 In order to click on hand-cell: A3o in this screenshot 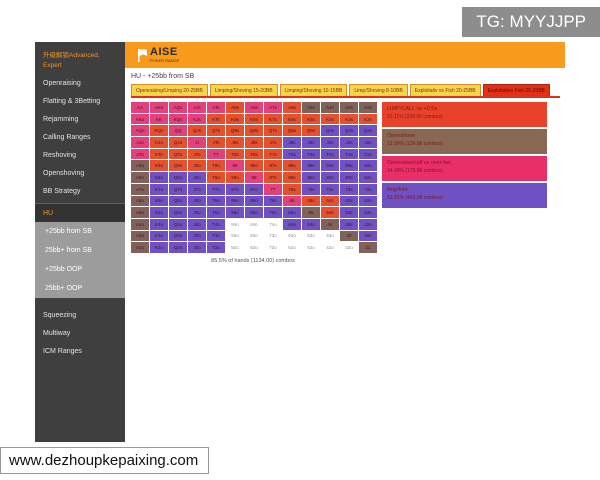, I will do `click(140, 236)`.